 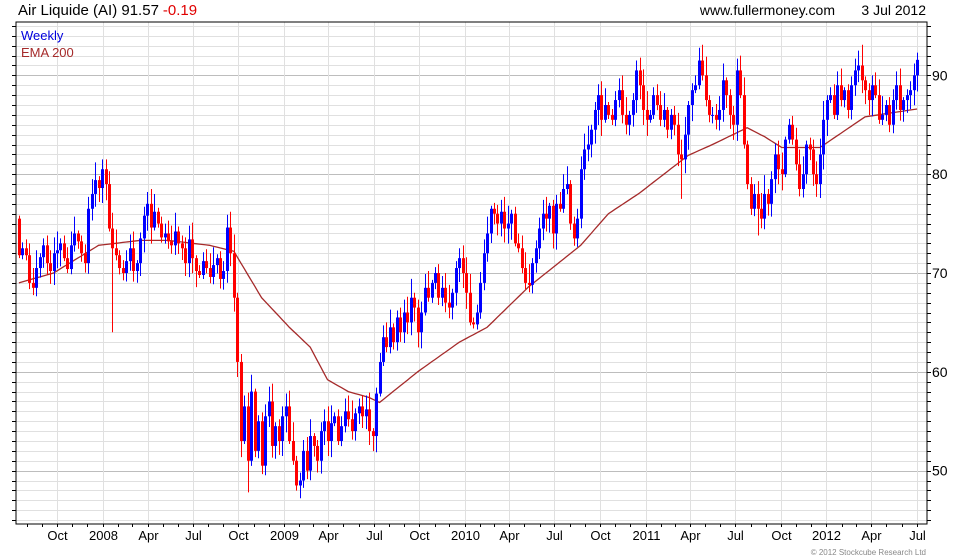 I want to click on y-tick-label: 50, so click(x=940, y=471).